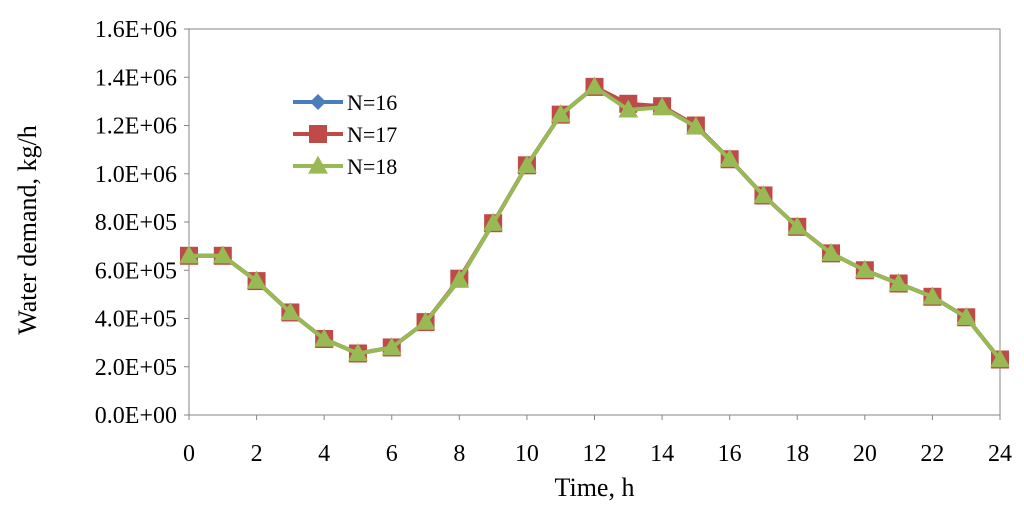 This screenshot has width=1024, height=505. I want to click on y-axis-title: Water demand, kg/h, so click(27, 229).